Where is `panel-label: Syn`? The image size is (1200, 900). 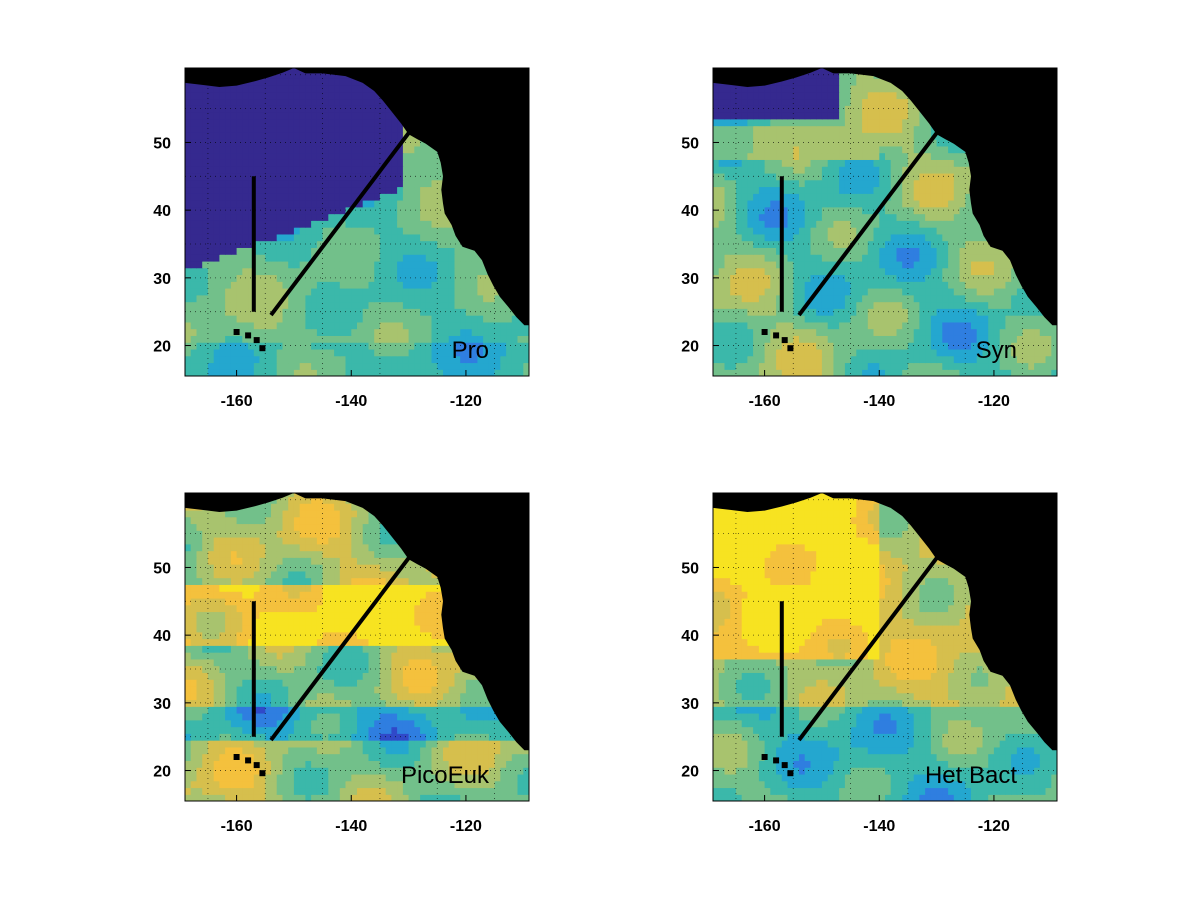 panel-label: Syn is located at coordinates (996, 350).